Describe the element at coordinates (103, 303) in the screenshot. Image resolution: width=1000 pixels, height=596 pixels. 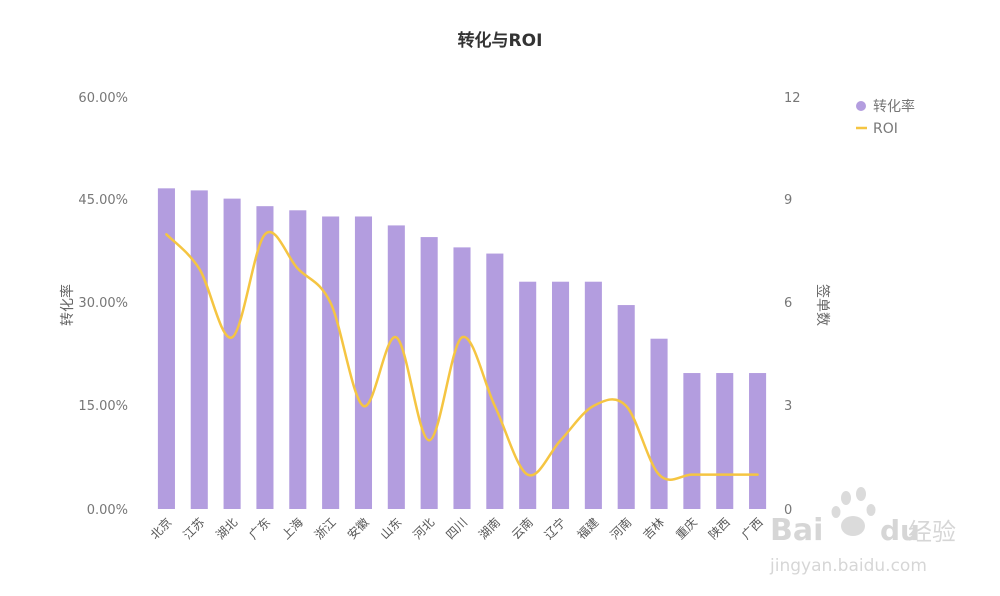
I see `y-tick-label: 30.00%` at that location.